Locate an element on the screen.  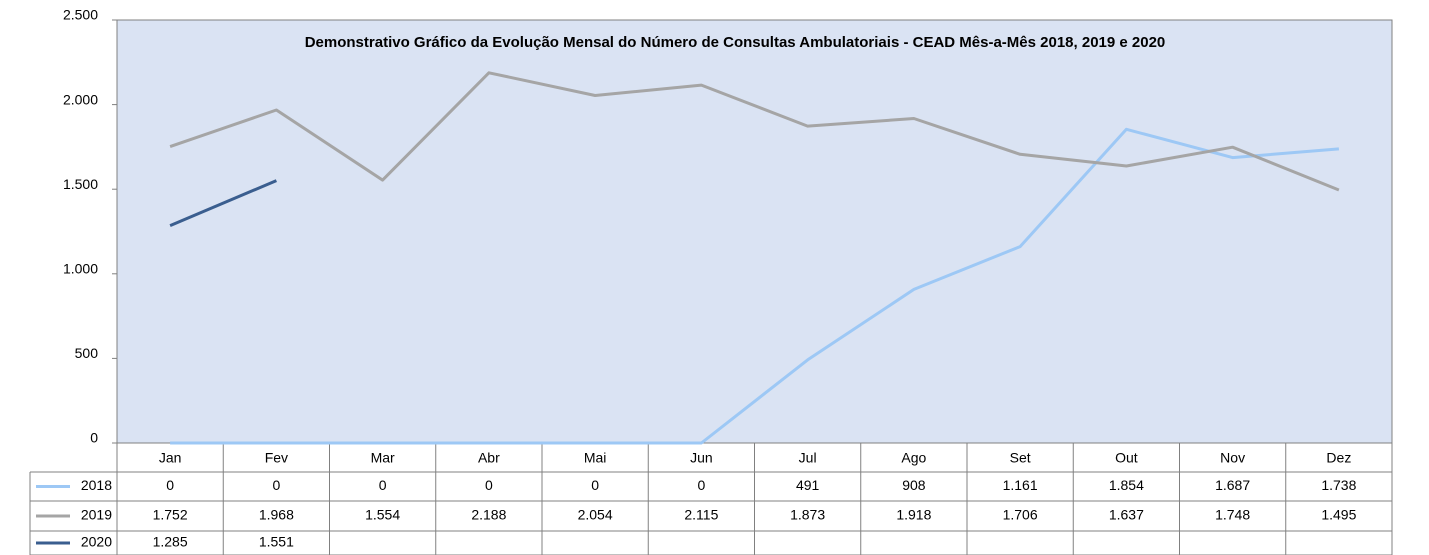
x-tick-label: Mar is located at coordinates (383, 458).